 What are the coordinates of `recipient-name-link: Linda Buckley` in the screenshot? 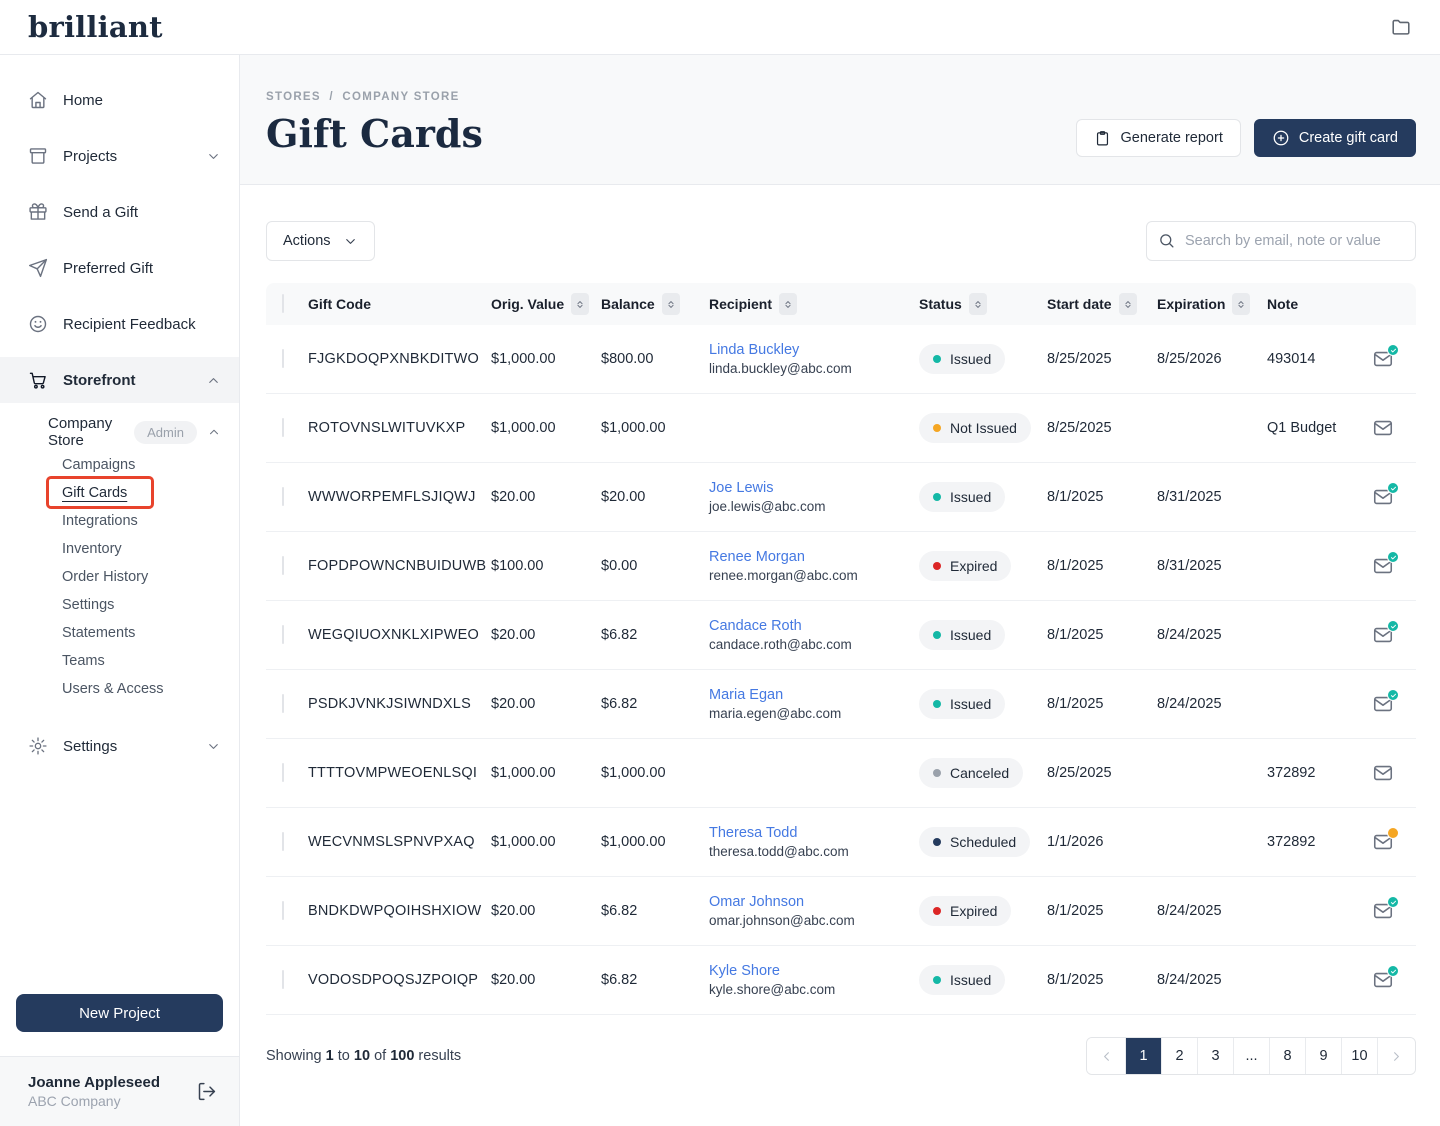 It's located at (754, 350).